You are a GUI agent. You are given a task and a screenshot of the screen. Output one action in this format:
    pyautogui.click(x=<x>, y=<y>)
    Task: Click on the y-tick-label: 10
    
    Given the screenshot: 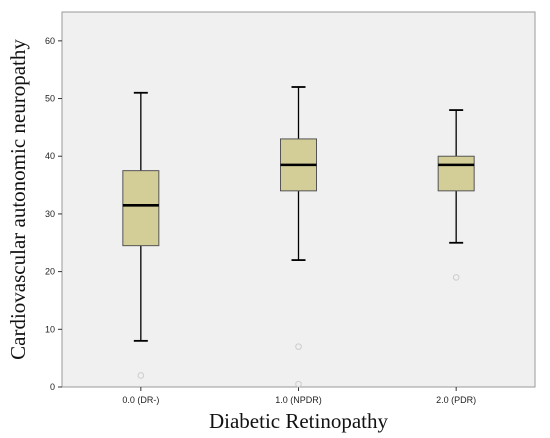 What is the action you would take?
    pyautogui.click(x=50, y=329)
    